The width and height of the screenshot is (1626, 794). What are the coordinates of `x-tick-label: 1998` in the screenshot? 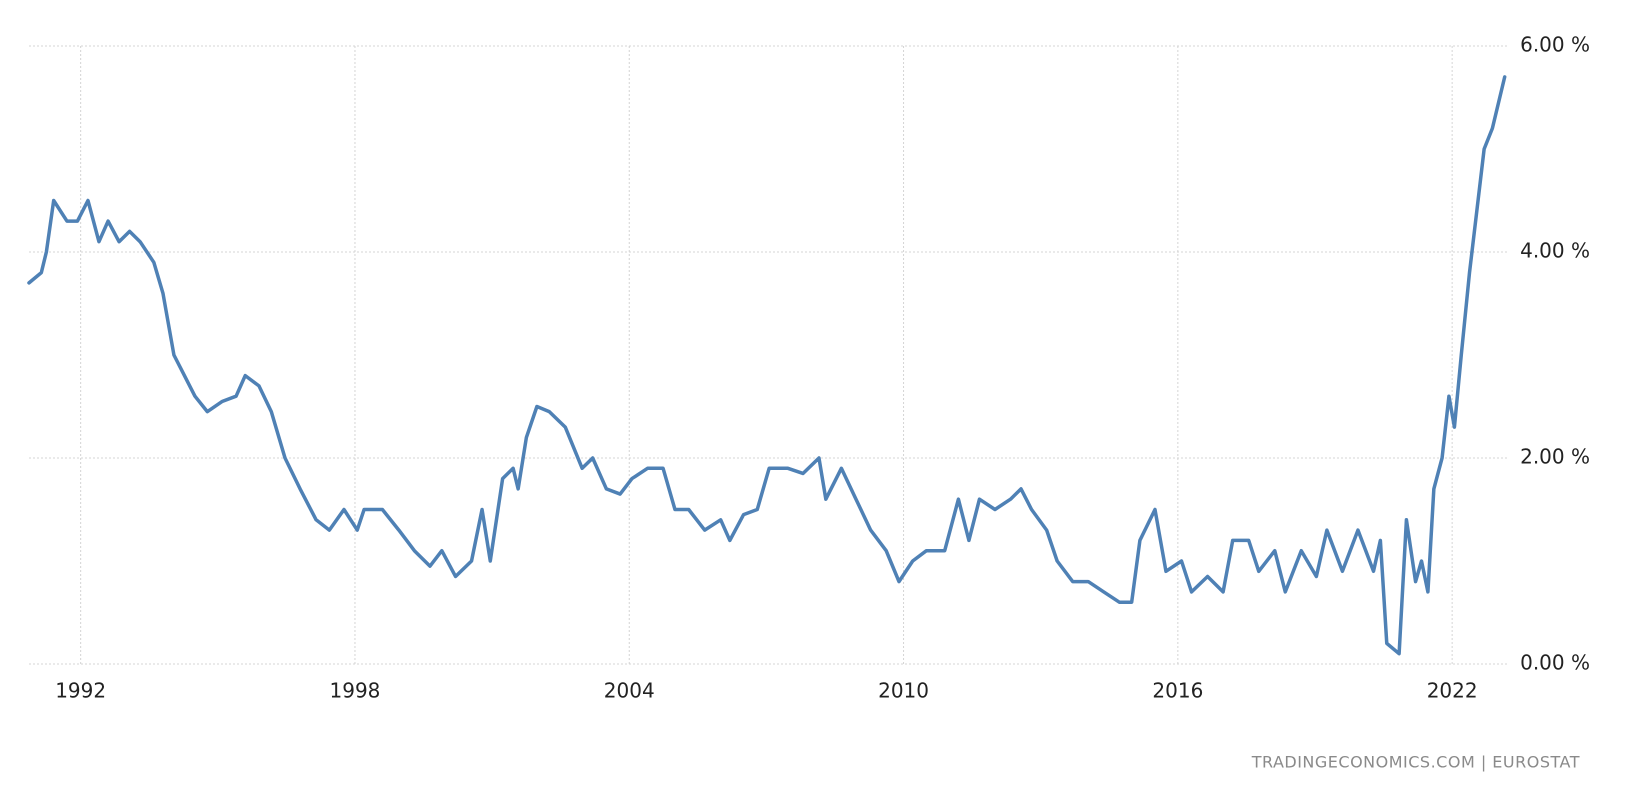 It's located at (355, 691).